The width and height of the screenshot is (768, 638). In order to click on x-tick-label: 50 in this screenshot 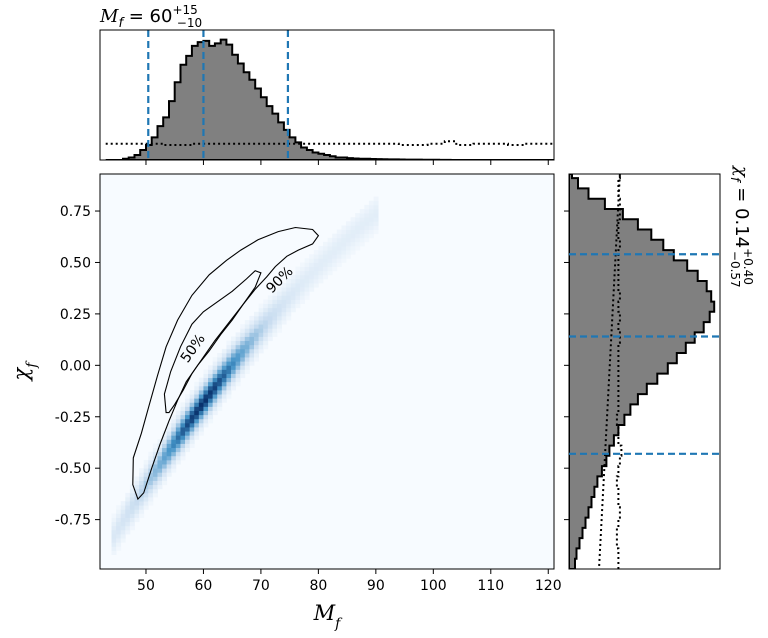, I will do `click(146, 586)`.